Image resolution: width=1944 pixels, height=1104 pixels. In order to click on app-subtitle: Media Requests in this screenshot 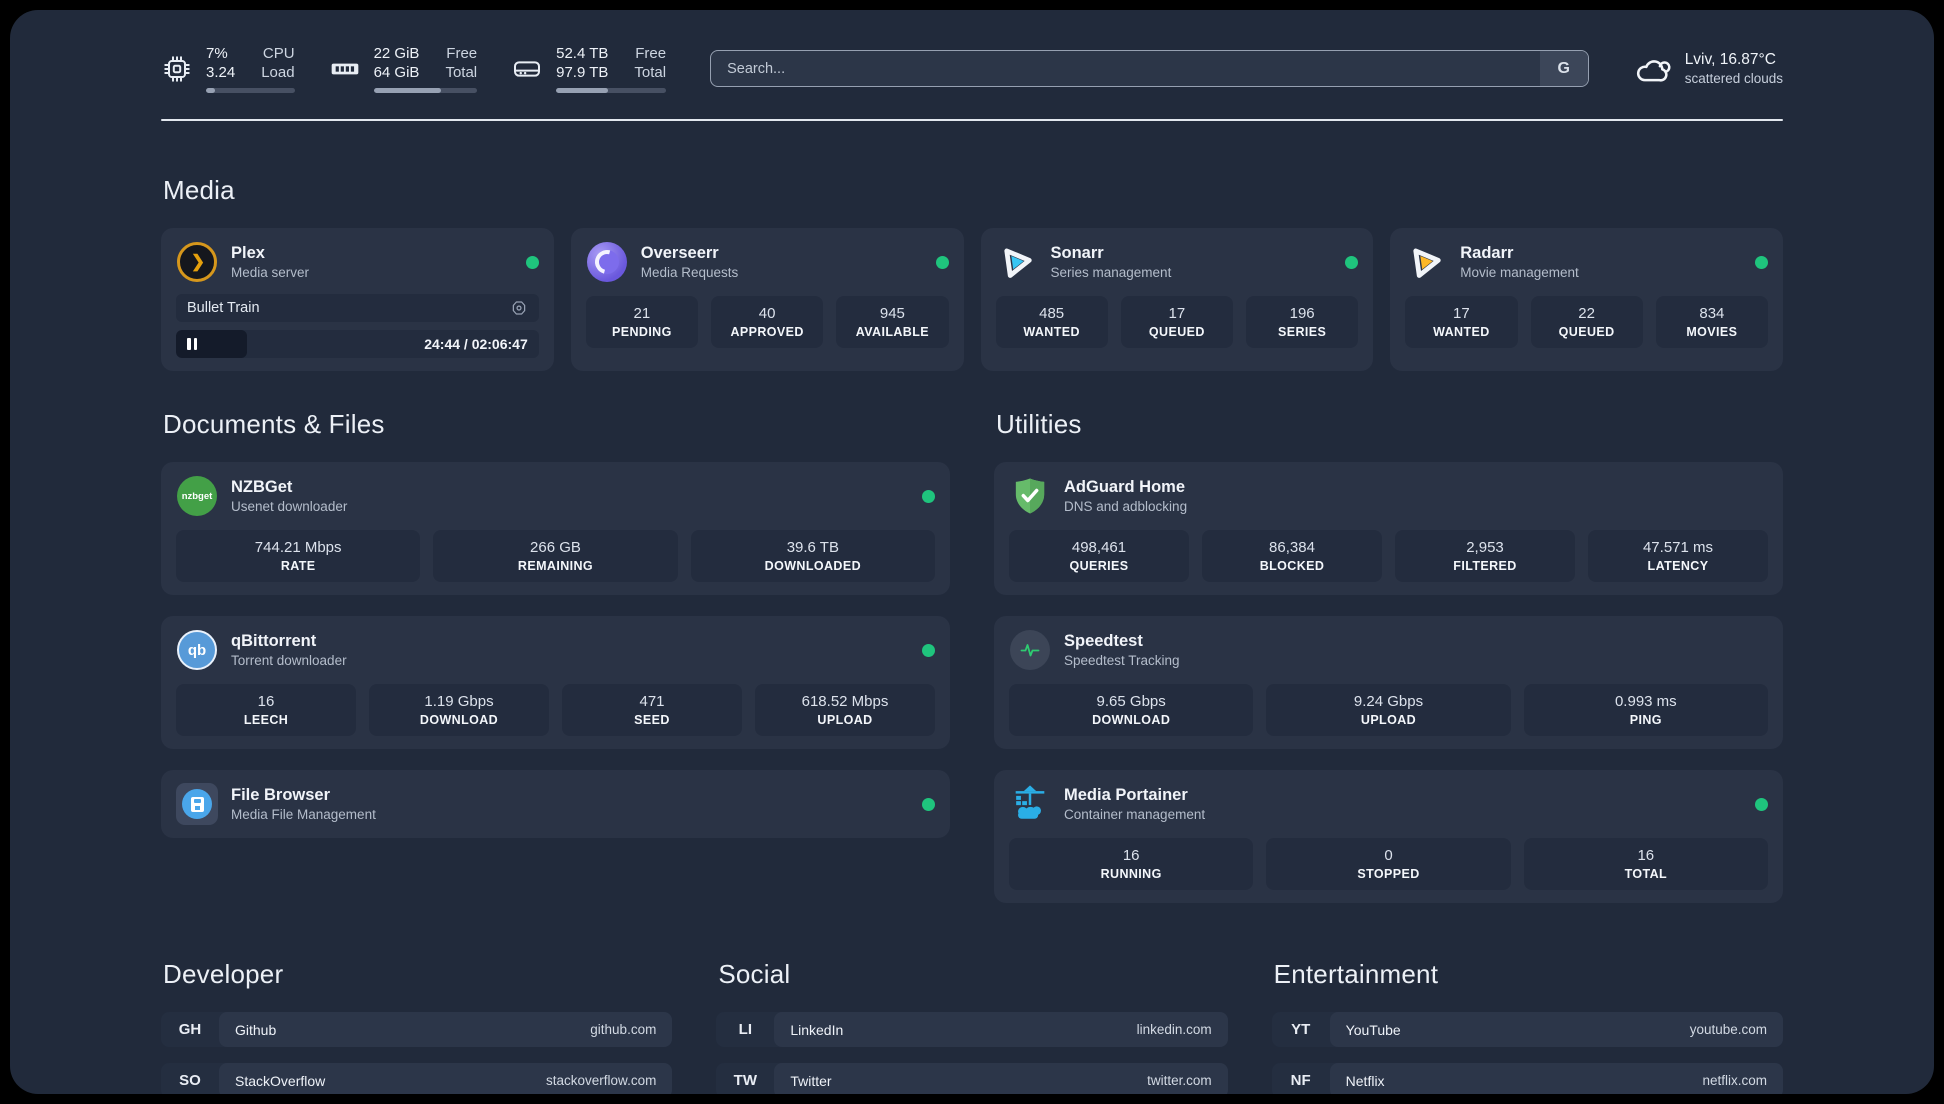, I will do `click(689, 272)`.